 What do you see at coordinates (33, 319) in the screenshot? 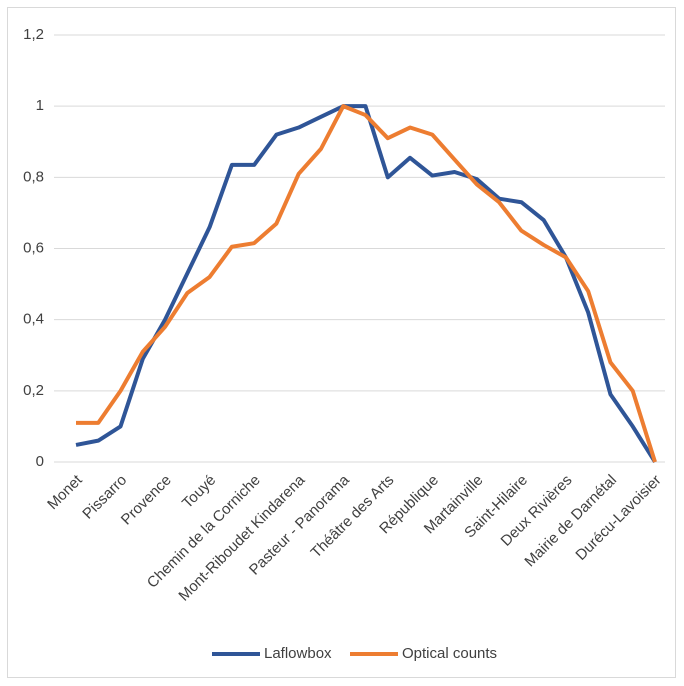
I see `y-tick-label: 0,4` at bounding box center [33, 319].